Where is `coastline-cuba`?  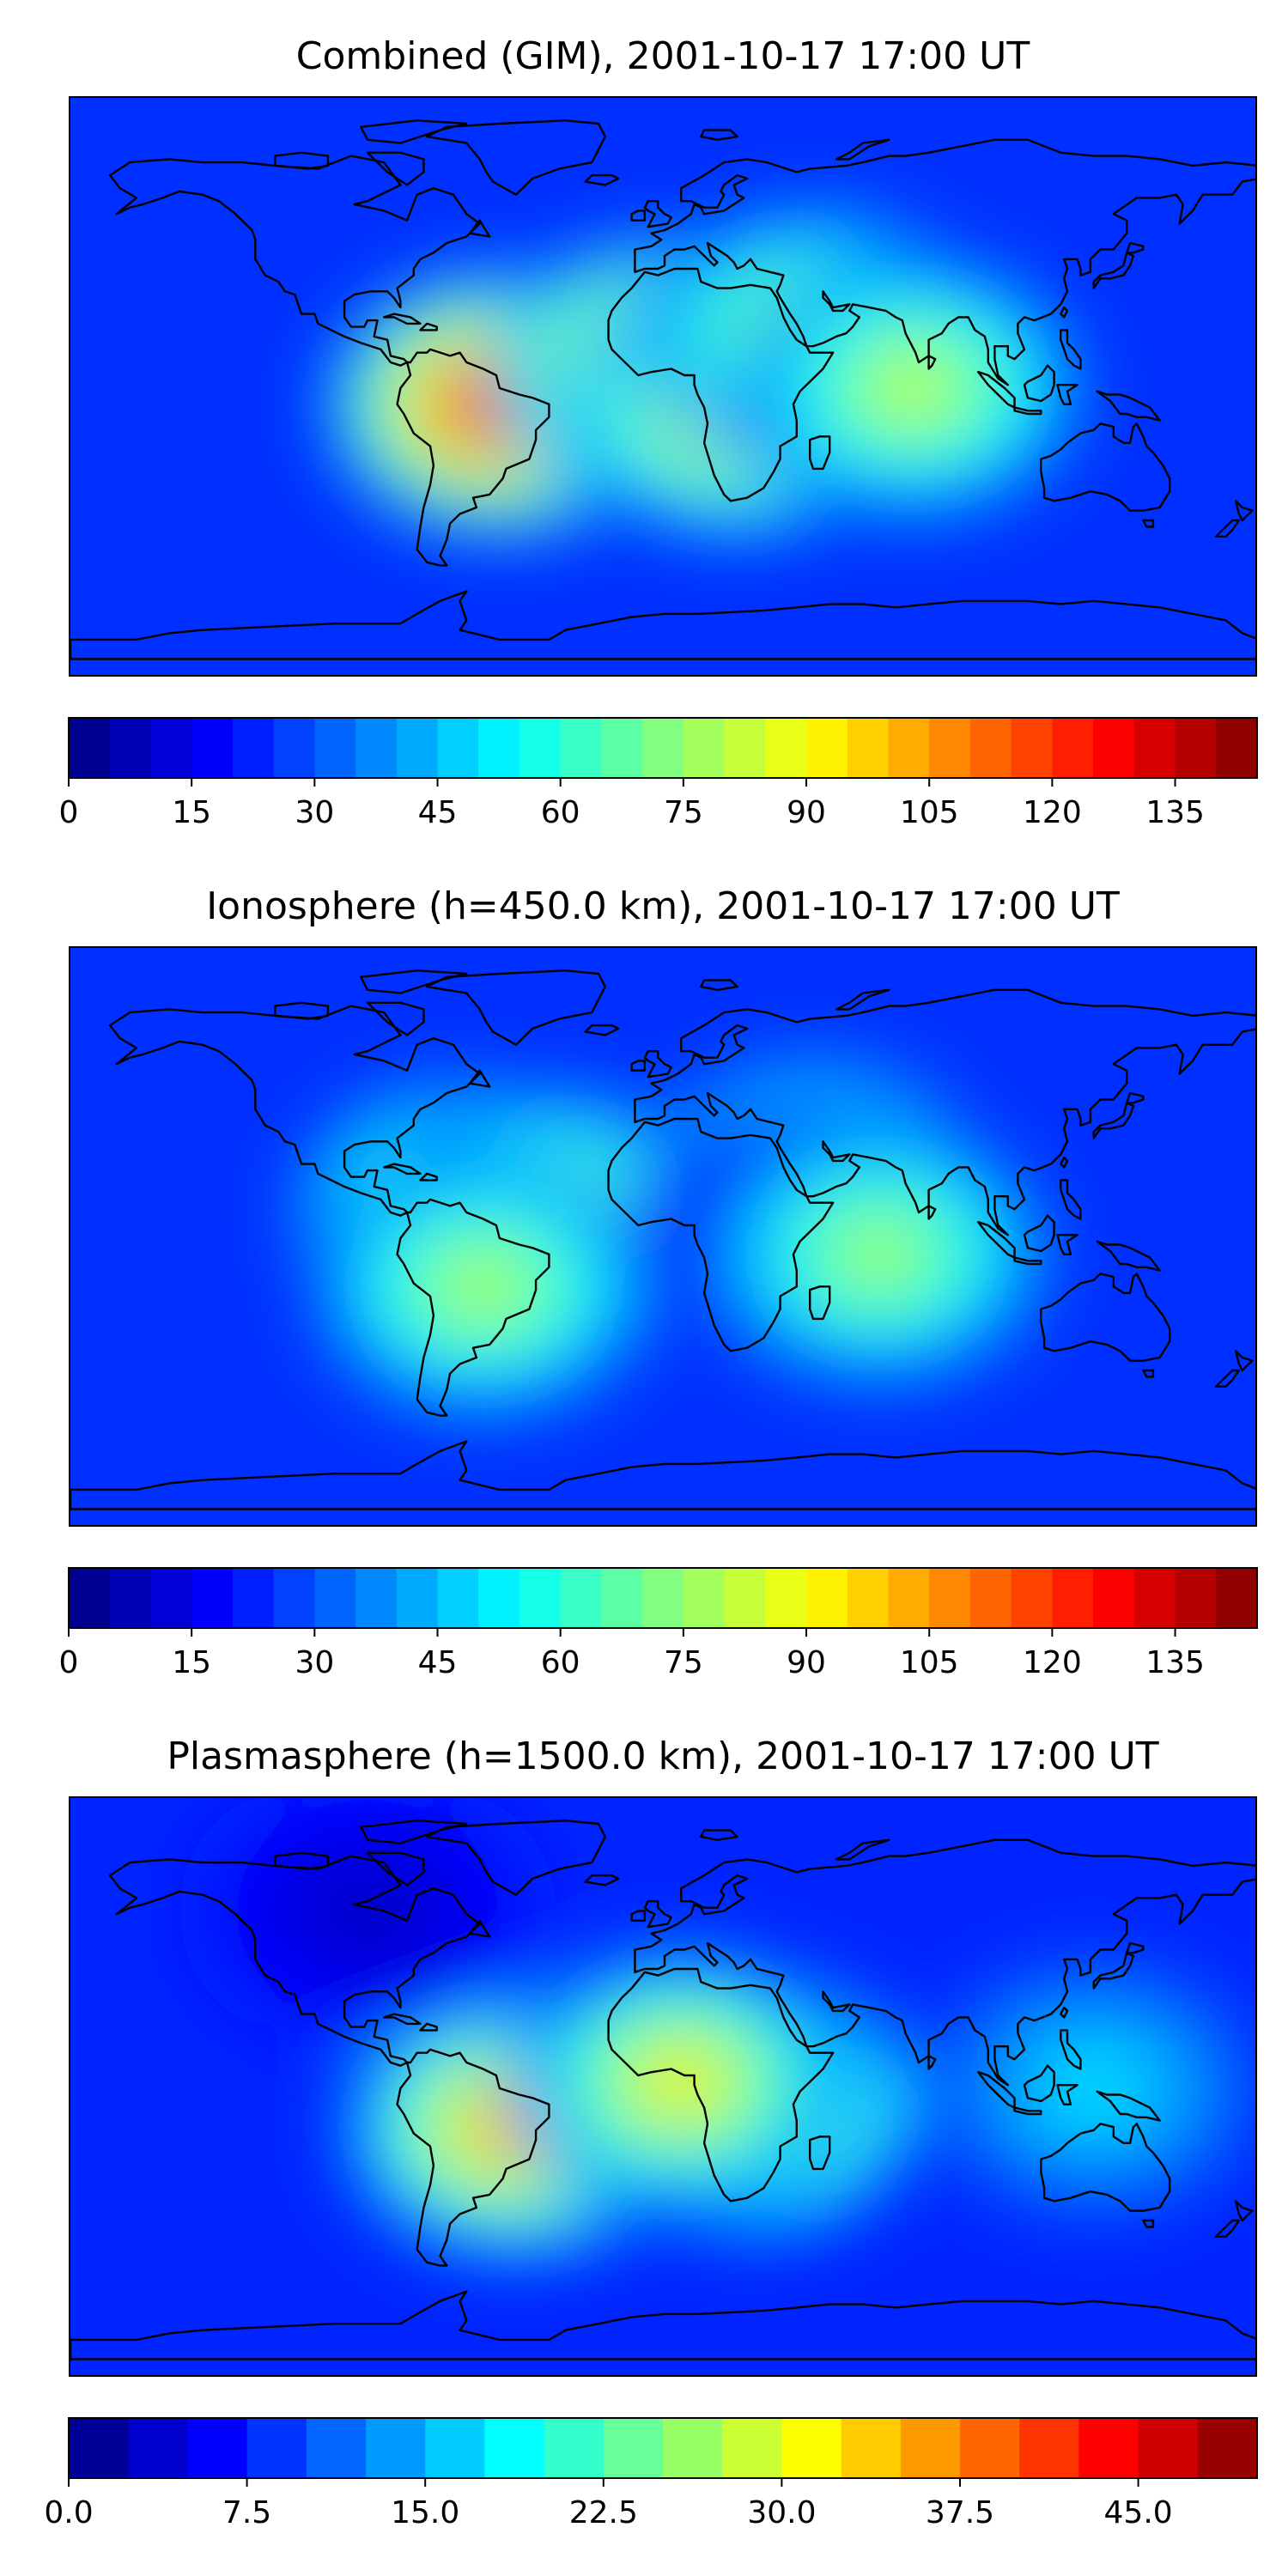 coastline-cuba is located at coordinates (402, 1169).